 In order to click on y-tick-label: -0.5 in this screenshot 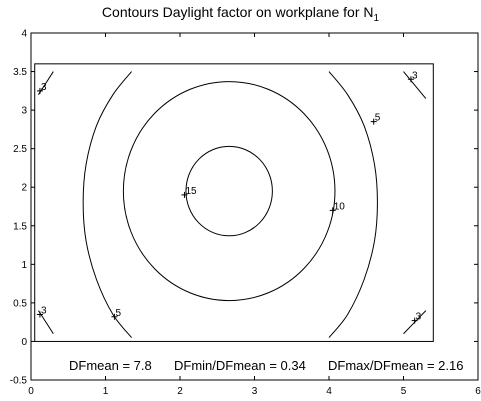, I will do `click(19, 381)`.